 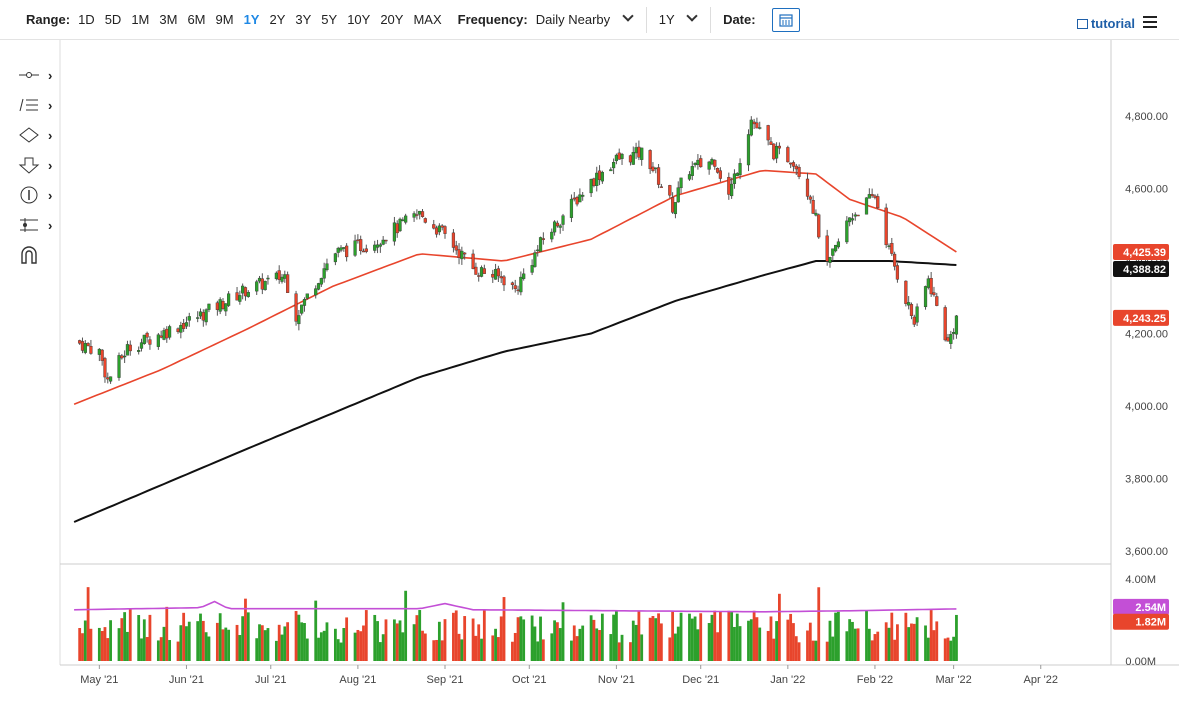 What do you see at coordinates (1105, 23) in the screenshot?
I see `tutorial-link: tutorial` at bounding box center [1105, 23].